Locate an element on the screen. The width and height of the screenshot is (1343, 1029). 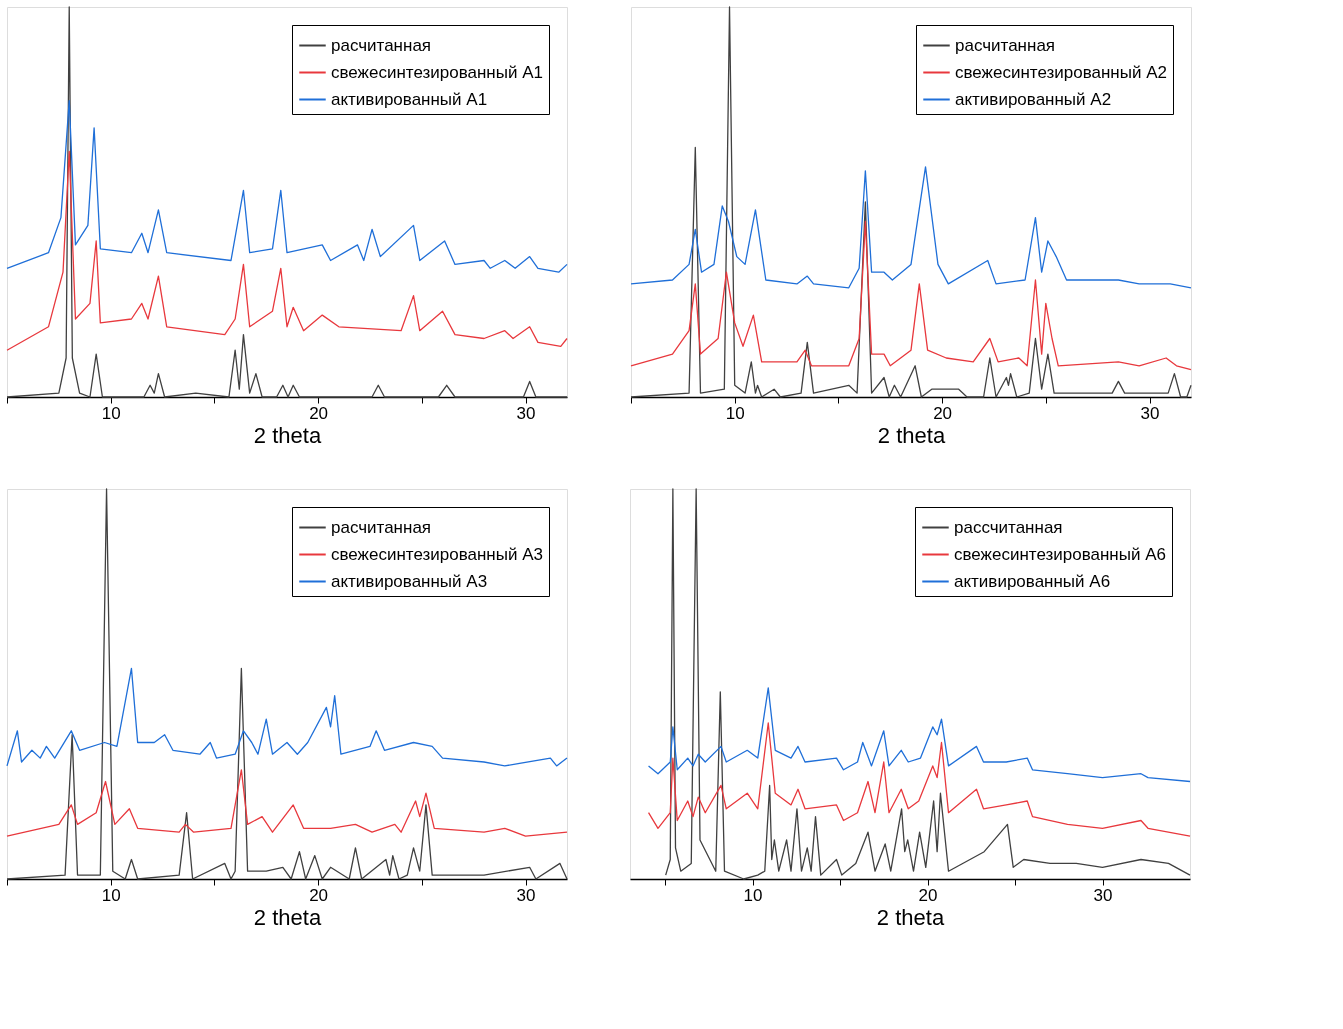
legend-label: активированный A3 is located at coordinates (409, 581).